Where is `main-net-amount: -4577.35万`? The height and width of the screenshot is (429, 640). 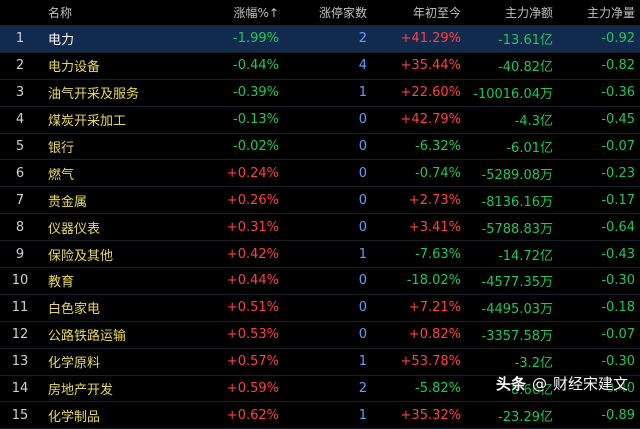 main-net-amount: -4577.35万 is located at coordinates (512, 281).